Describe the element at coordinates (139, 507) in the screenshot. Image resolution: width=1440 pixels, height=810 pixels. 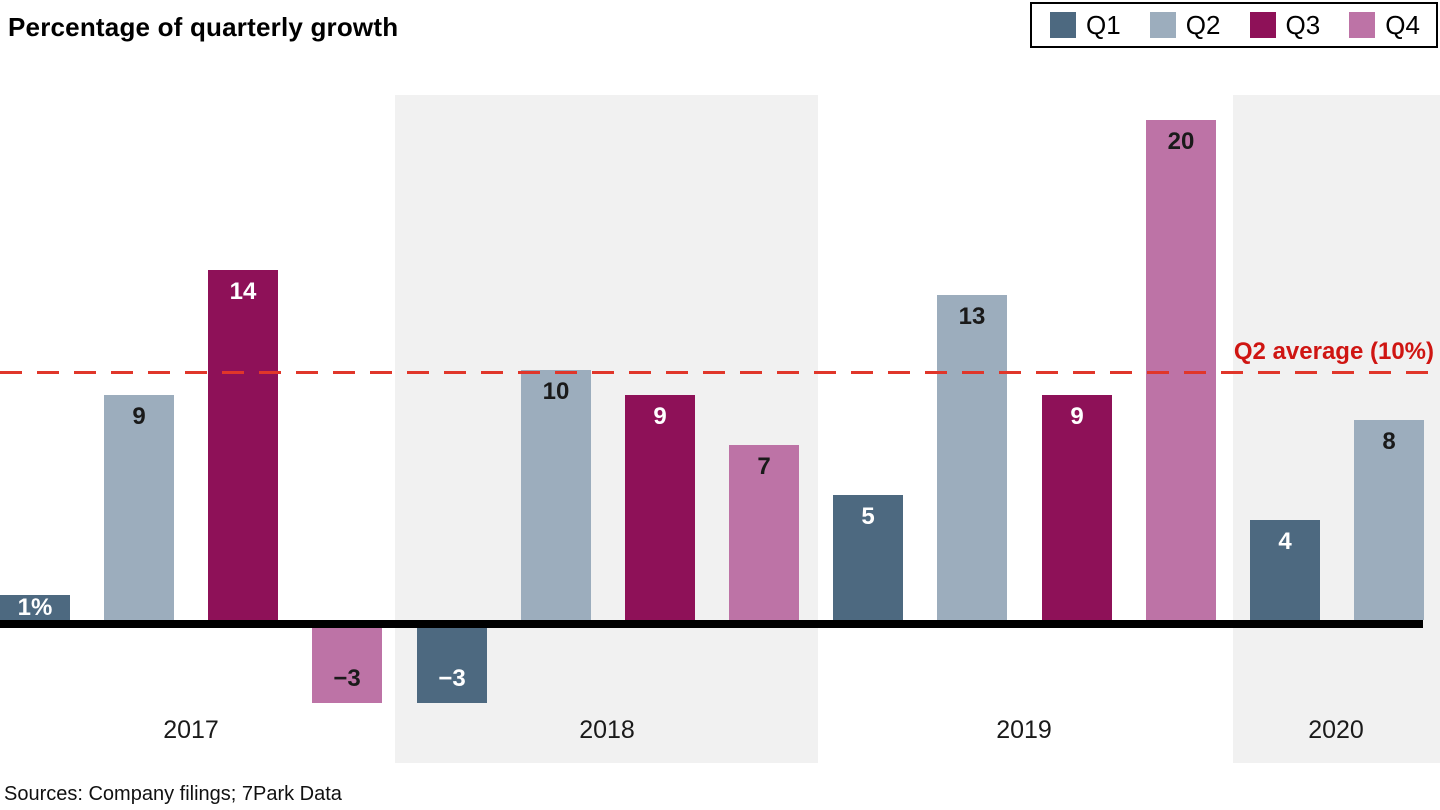
I see `bar-2017-q2: 9` at that location.